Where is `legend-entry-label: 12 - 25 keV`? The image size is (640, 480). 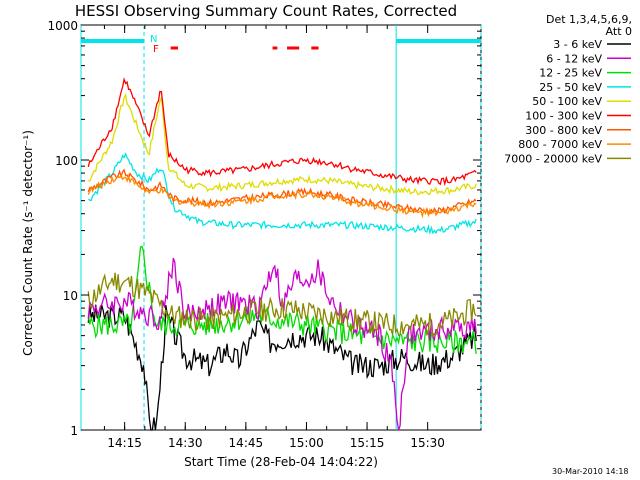
legend-entry-label: 12 - 25 keV is located at coordinates (570, 73).